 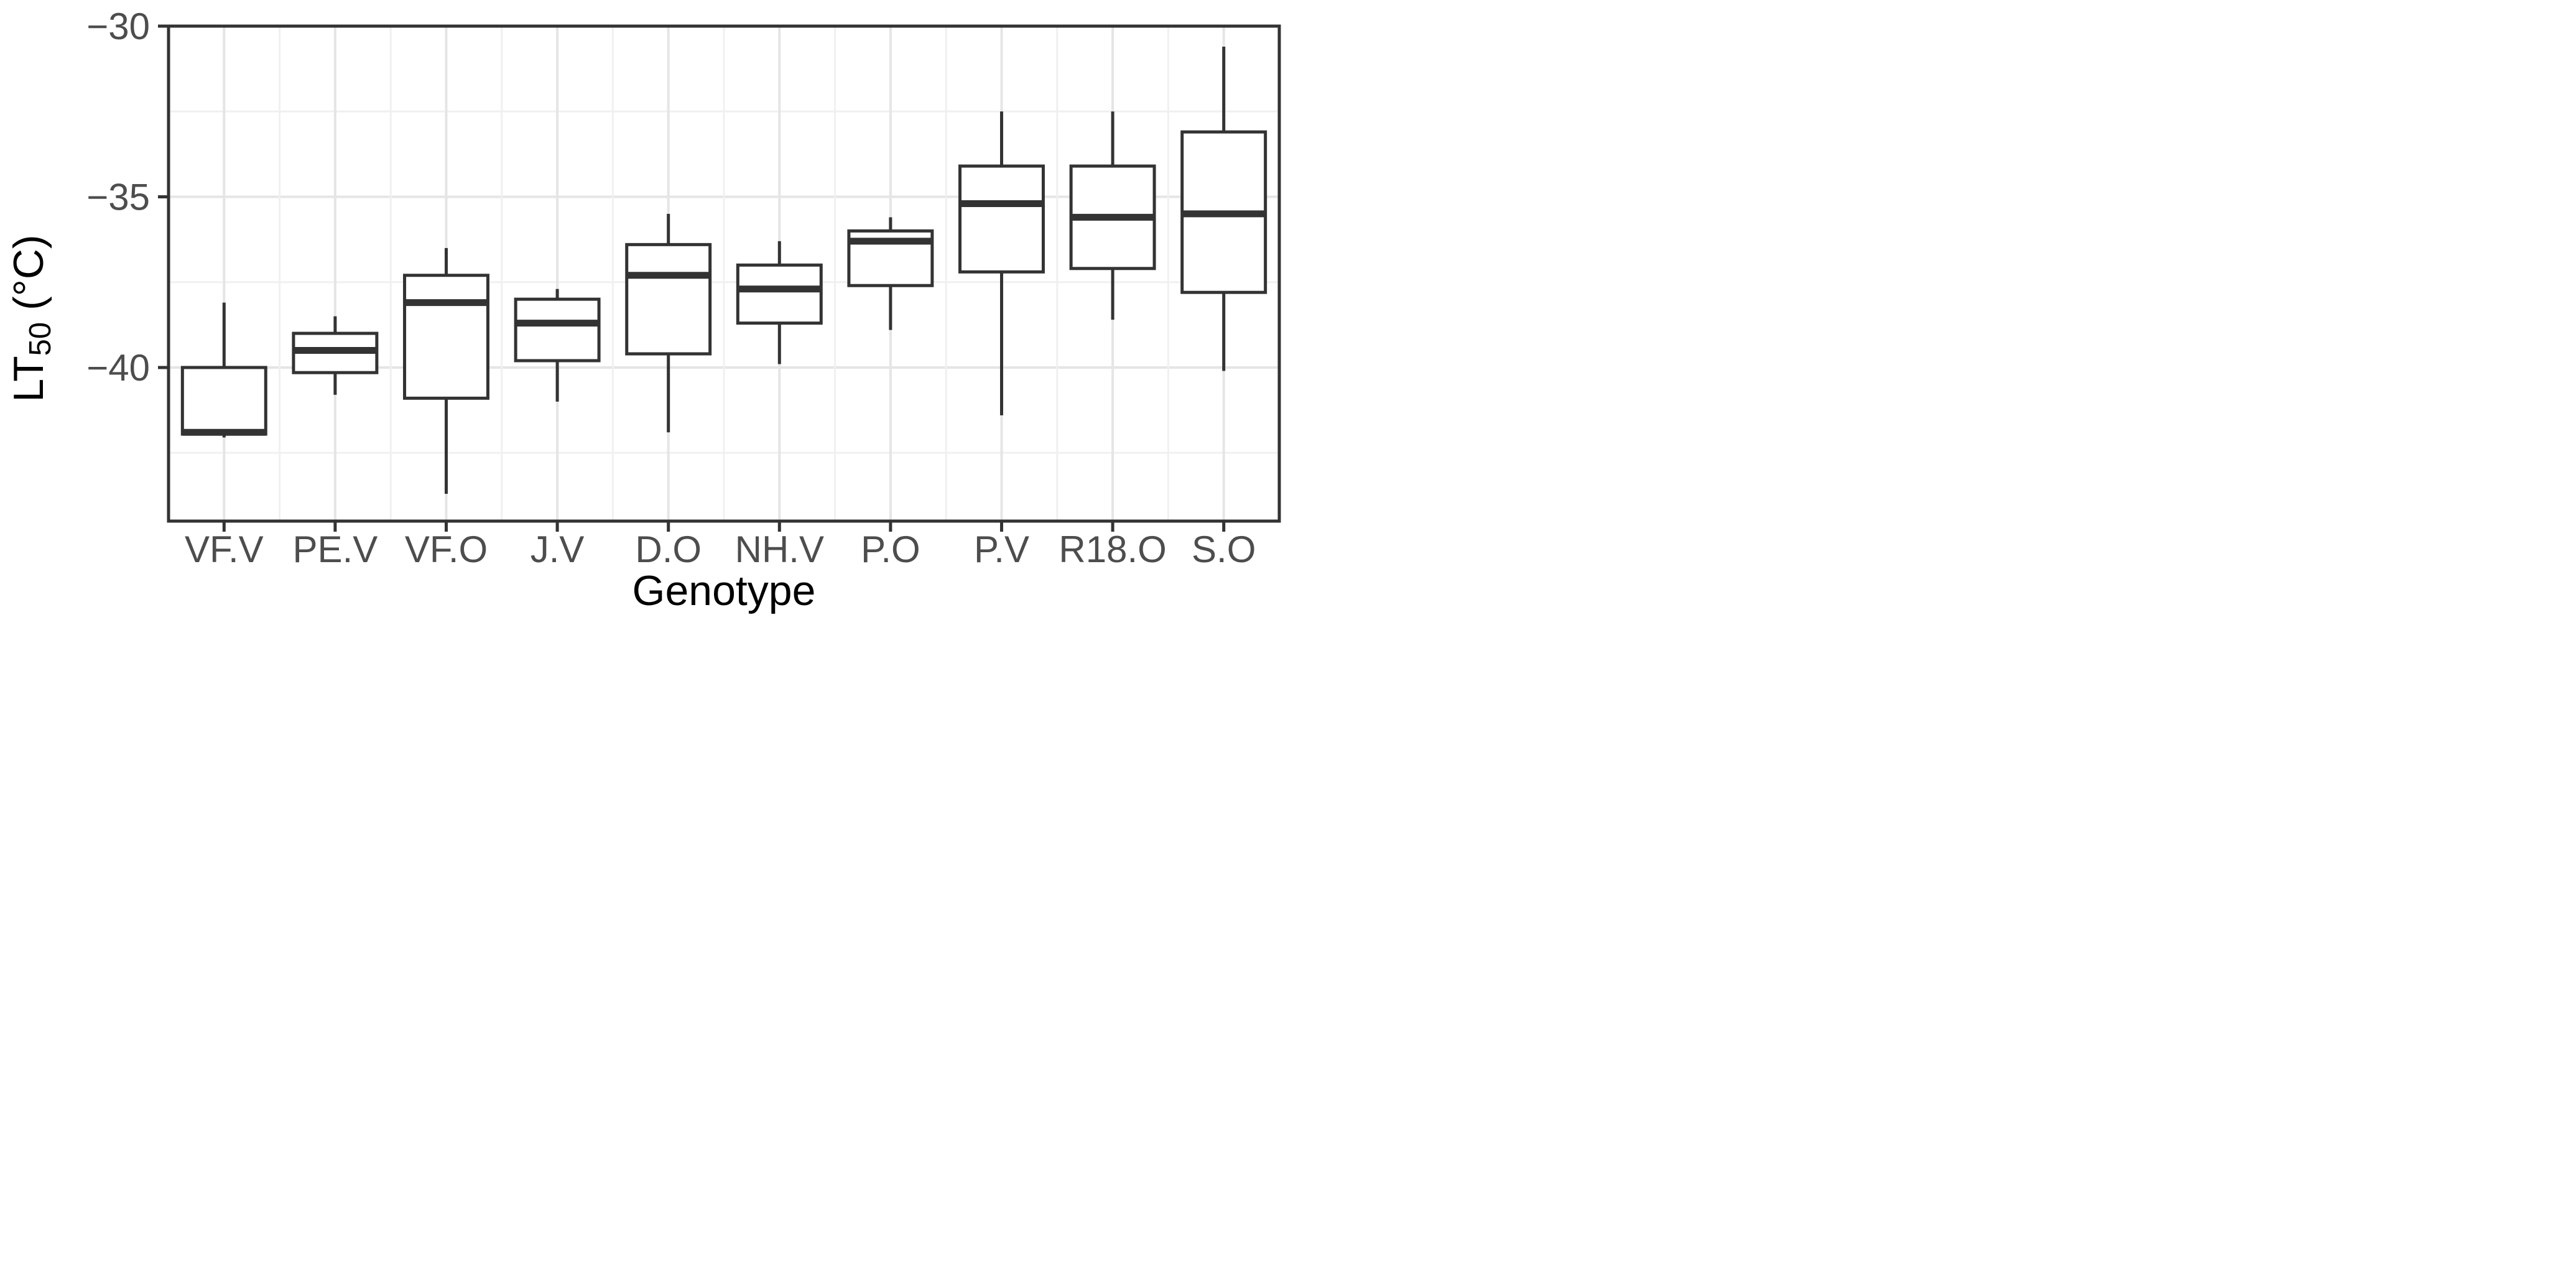 What do you see at coordinates (780, 549) in the screenshot?
I see `x-tick-label: NH.V` at bounding box center [780, 549].